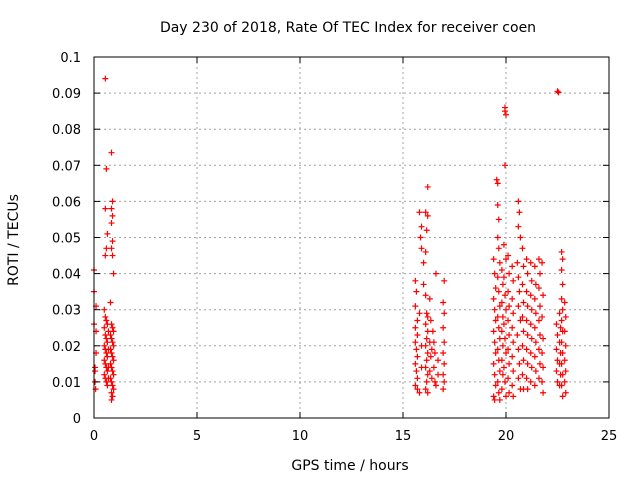 This screenshot has width=640, height=480. Describe the element at coordinates (300, 436) in the screenshot. I see `x-tick-label: 10` at that location.